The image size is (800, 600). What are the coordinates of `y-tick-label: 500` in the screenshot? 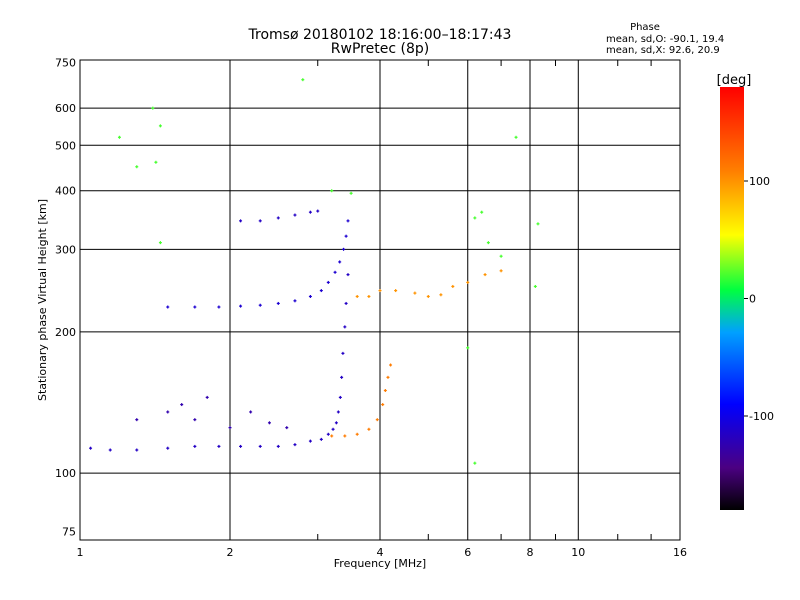 It's located at (65, 145).